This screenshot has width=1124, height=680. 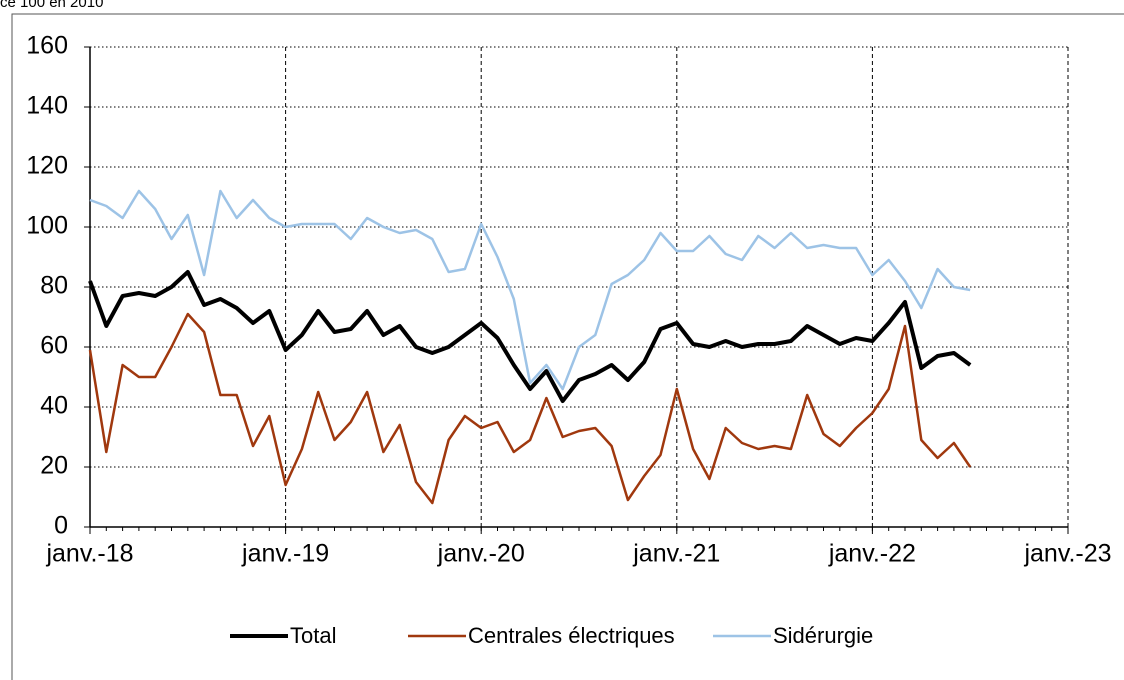 I want to click on x-tick-label: janv.-18, so click(x=89, y=554).